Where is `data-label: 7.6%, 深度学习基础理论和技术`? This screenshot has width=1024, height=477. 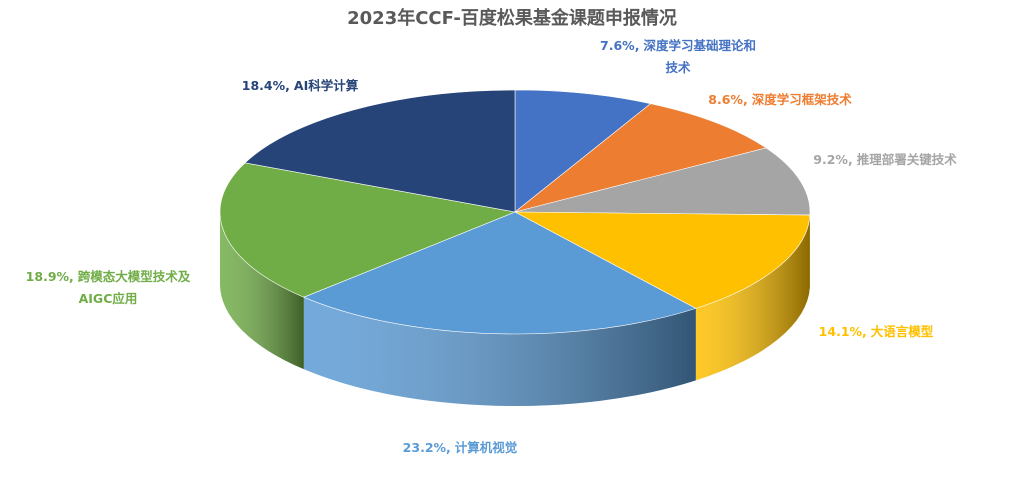
data-label: 7.6%, 深度学习基础理论和技术 is located at coordinates (678, 56).